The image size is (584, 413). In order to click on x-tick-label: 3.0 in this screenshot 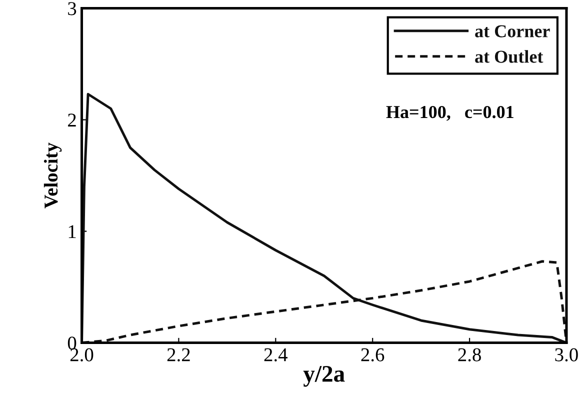, I will do `click(566, 355)`.